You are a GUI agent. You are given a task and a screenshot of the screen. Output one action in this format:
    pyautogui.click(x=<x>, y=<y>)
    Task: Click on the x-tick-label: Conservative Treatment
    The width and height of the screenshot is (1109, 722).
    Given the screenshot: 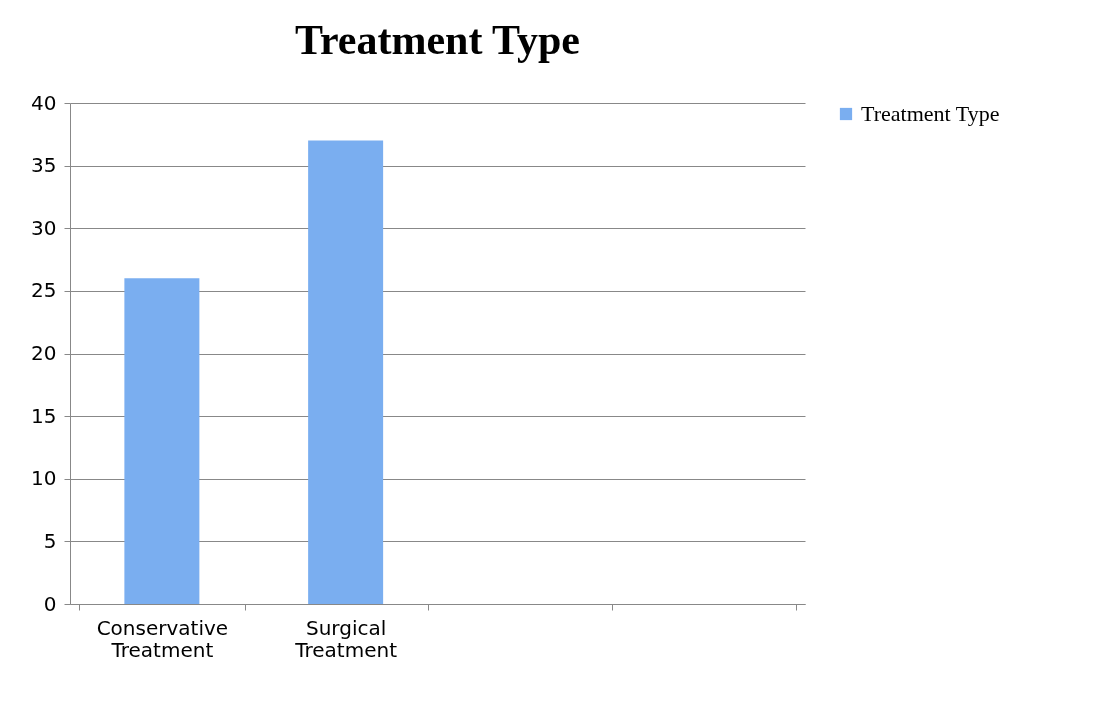 What is the action you would take?
    pyautogui.click(x=162, y=638)
    